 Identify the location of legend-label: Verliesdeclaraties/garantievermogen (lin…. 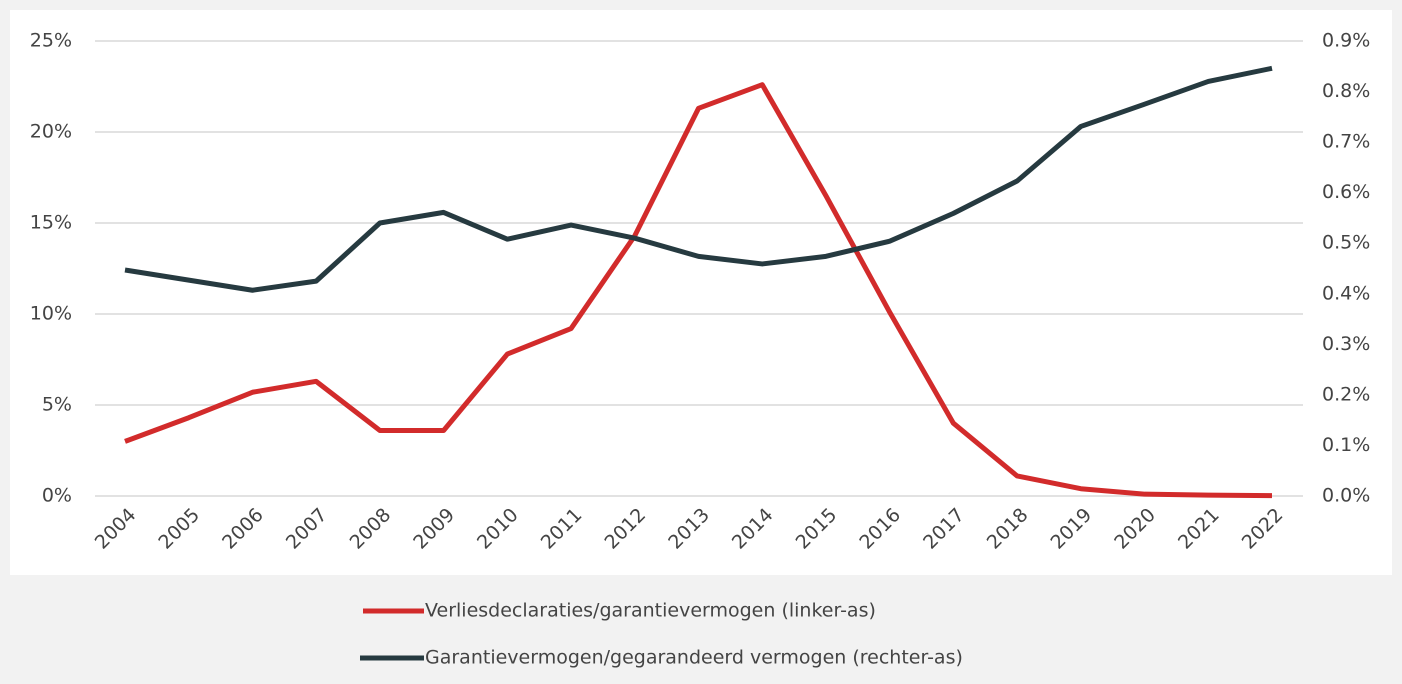
(650, 611).